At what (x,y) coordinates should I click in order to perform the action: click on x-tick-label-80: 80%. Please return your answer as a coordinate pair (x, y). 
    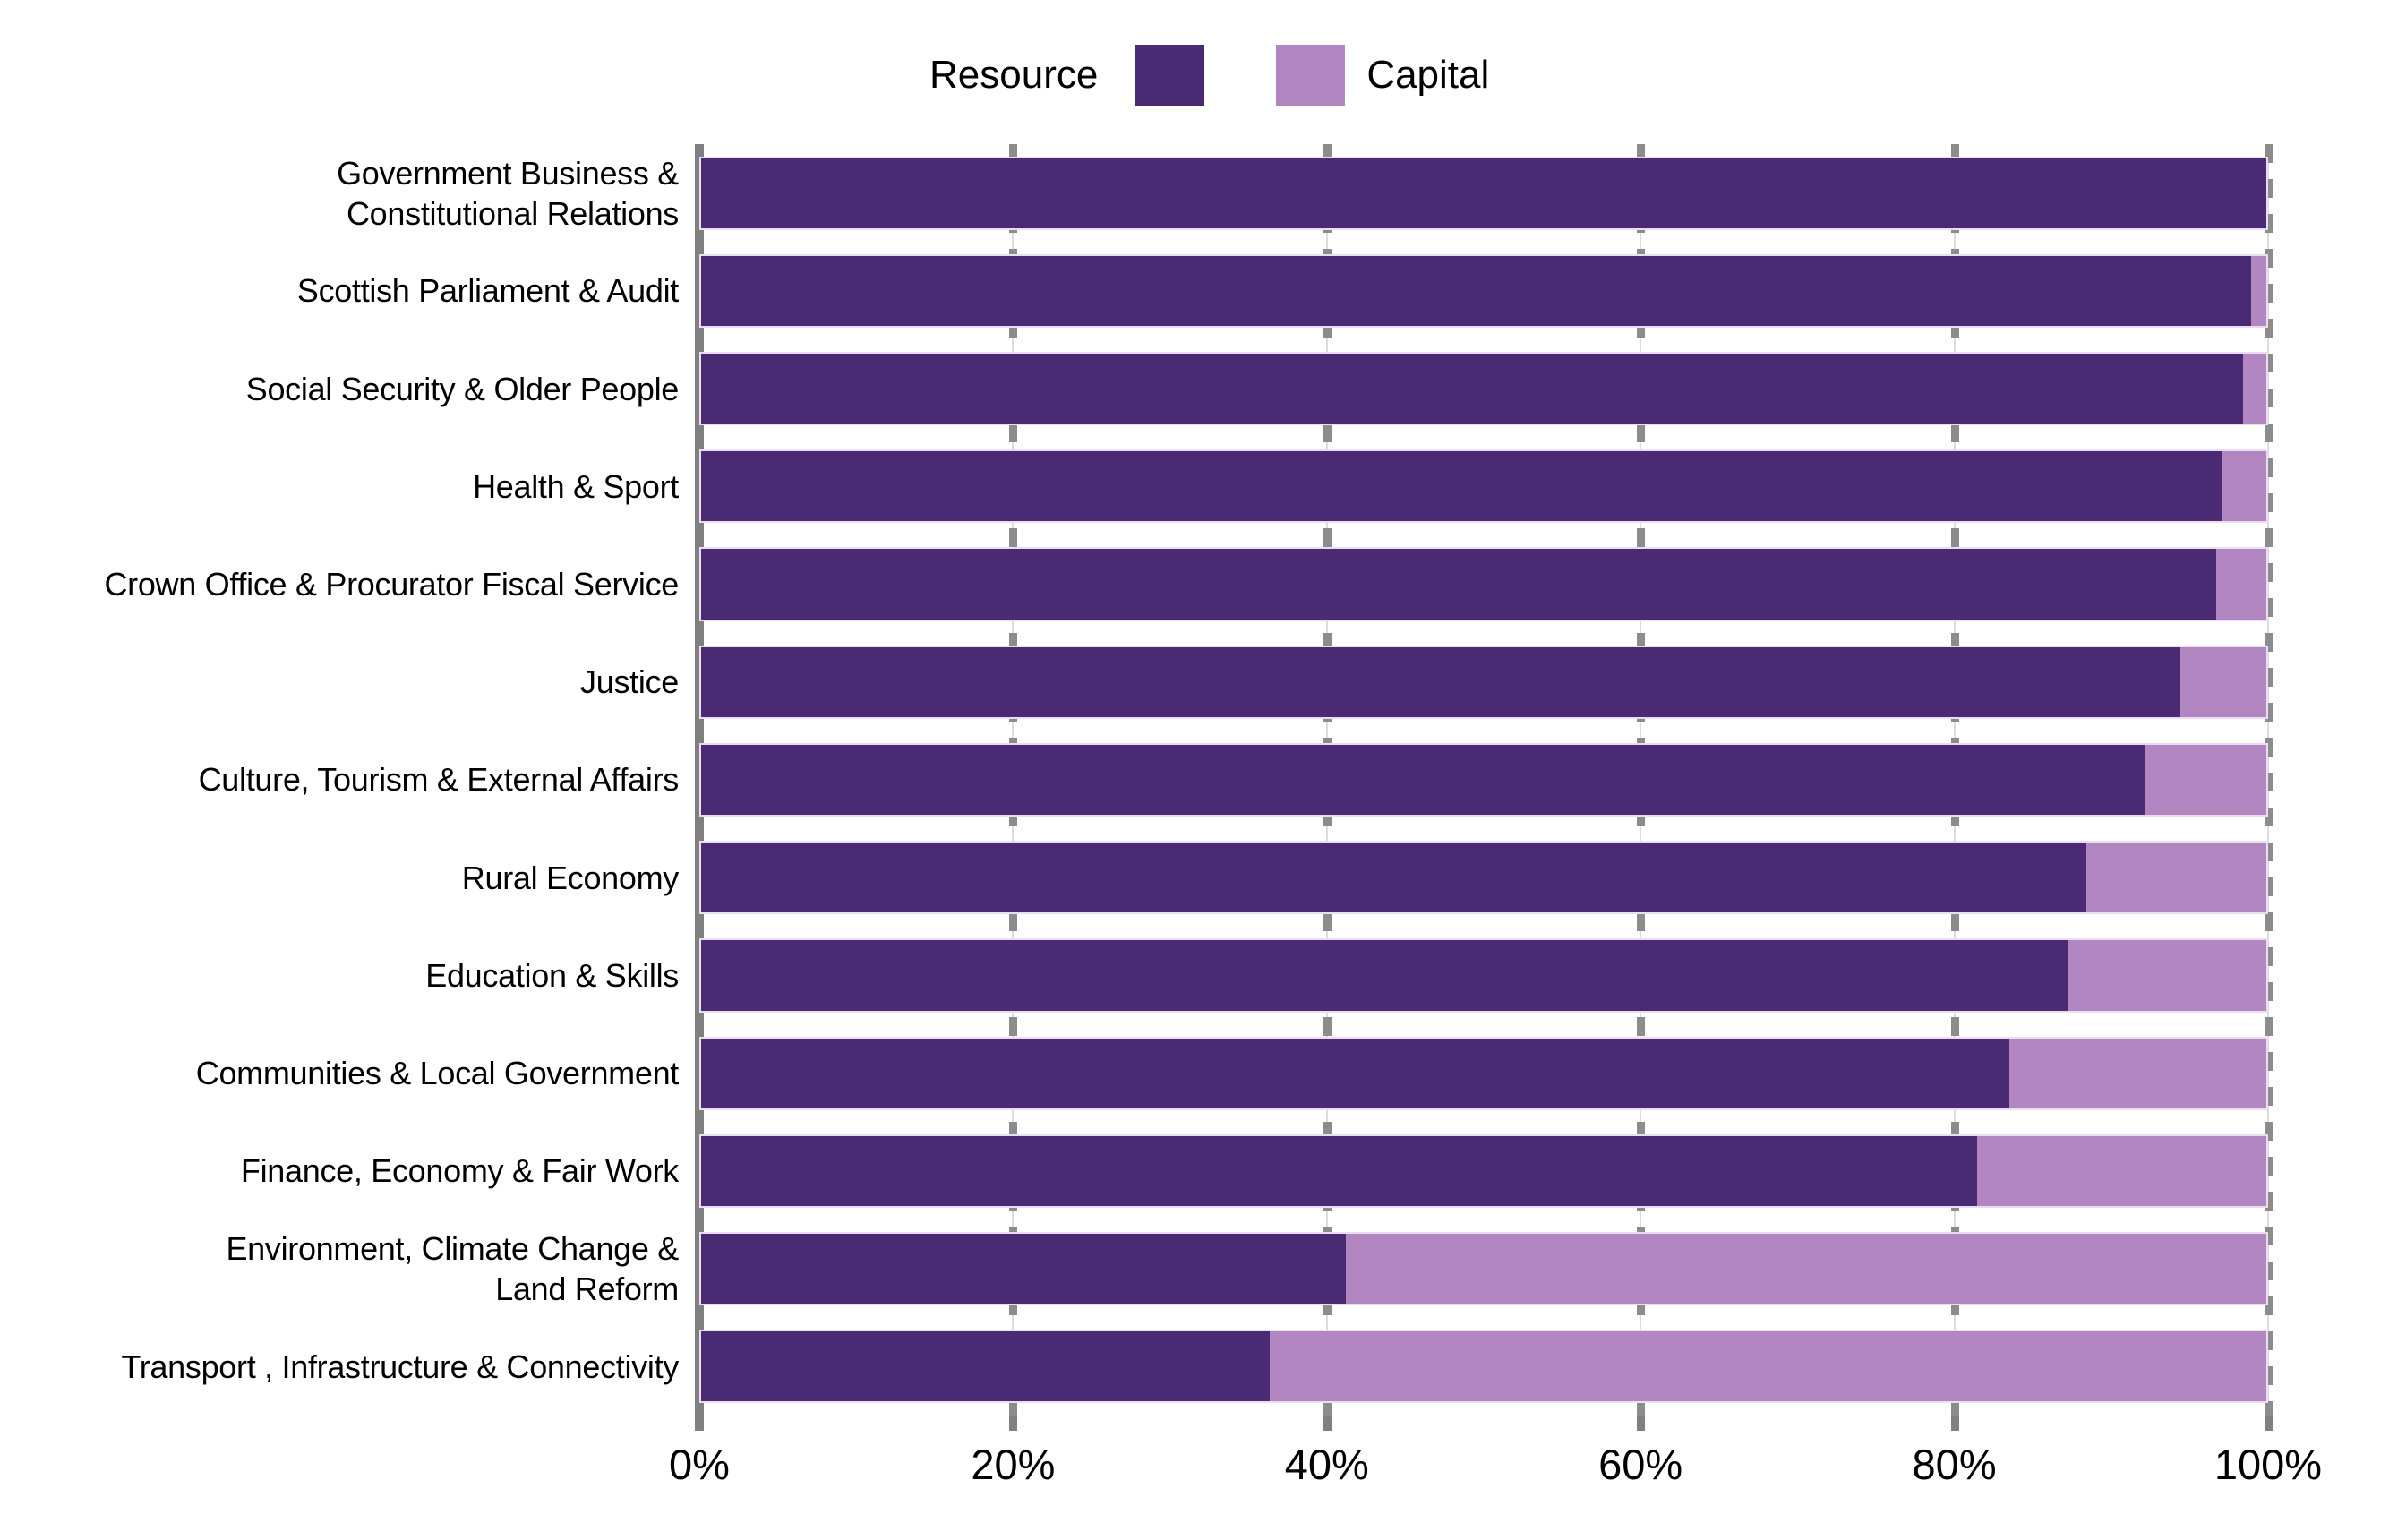
    Looking at the image, I should click on (1954, 1464).